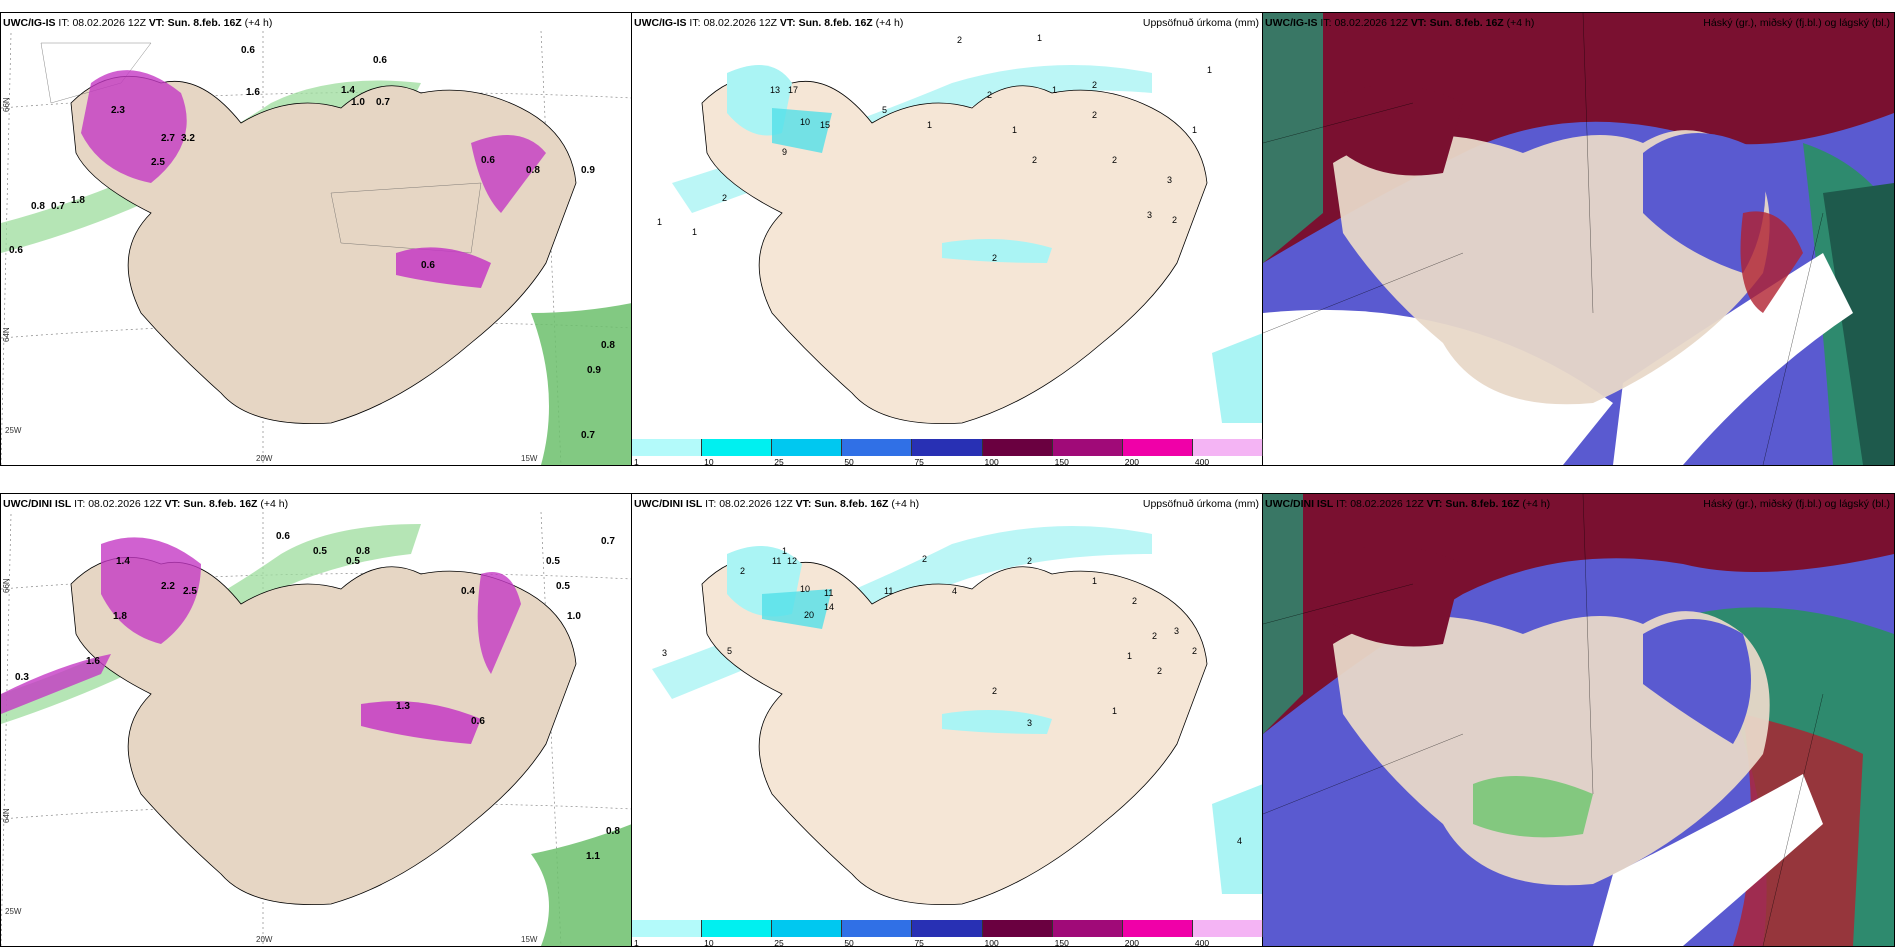 The height and width of the screenshot is (950, 1900). Describe the element at coordinates (118, 110) in the screenshot. I see `wind-label: 2.3` at that location.